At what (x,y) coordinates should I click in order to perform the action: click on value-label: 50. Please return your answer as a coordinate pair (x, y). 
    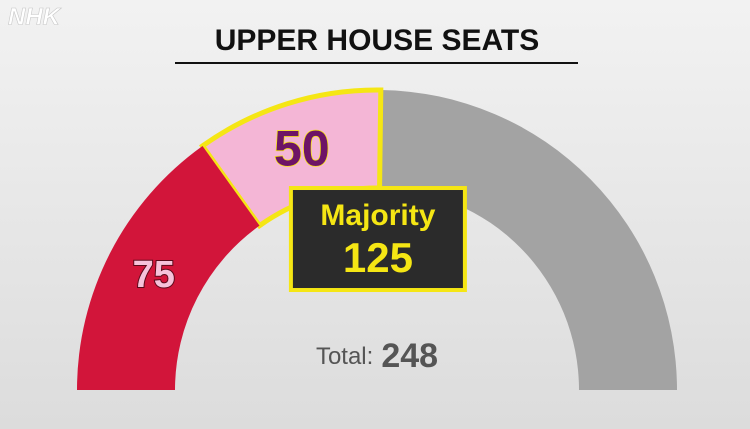
    Looking at the image, I should click on (302, 149).